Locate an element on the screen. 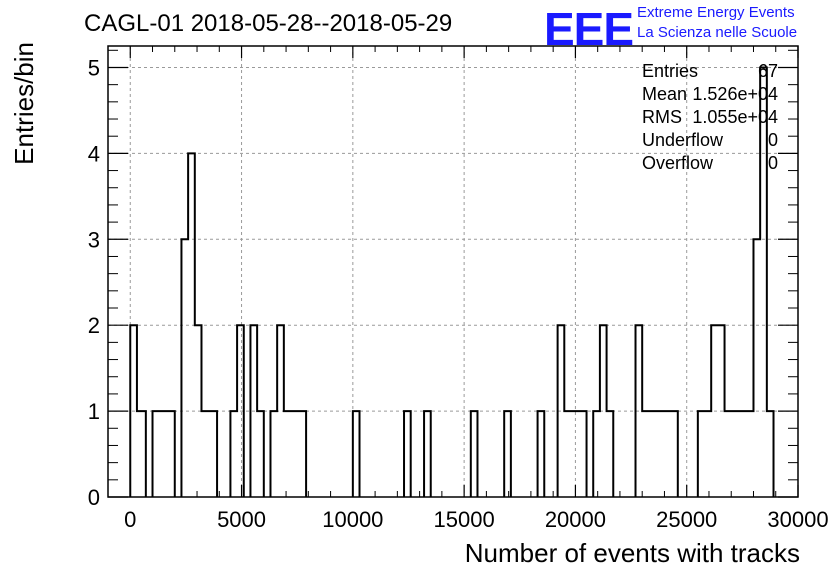 This screenshot has width=836, height=572. stats-key: Underflow is located at coordinates (683, 140).